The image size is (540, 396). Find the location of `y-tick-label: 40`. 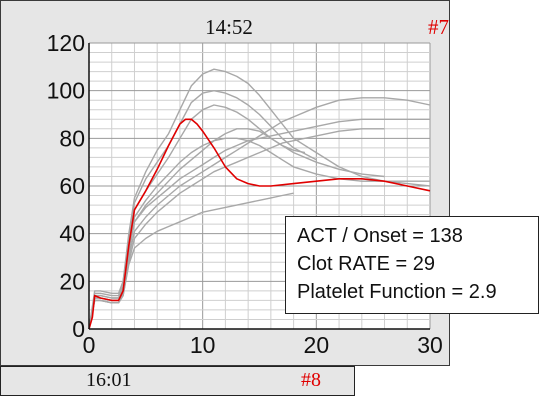

y-tick-label: 40 is located at coordinates (72, 234).